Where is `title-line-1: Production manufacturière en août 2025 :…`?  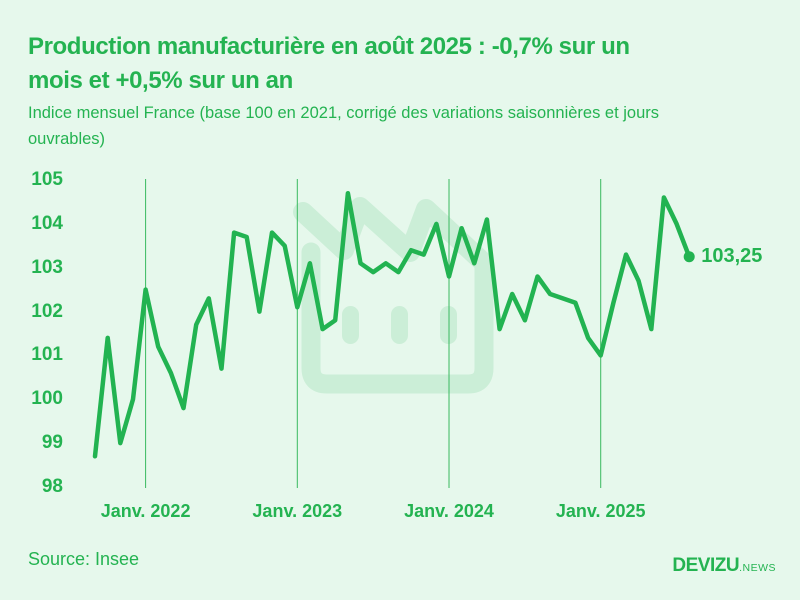 title-line-1: Production manufacturière en août 2025 :… is located at coordinates (329, 46).